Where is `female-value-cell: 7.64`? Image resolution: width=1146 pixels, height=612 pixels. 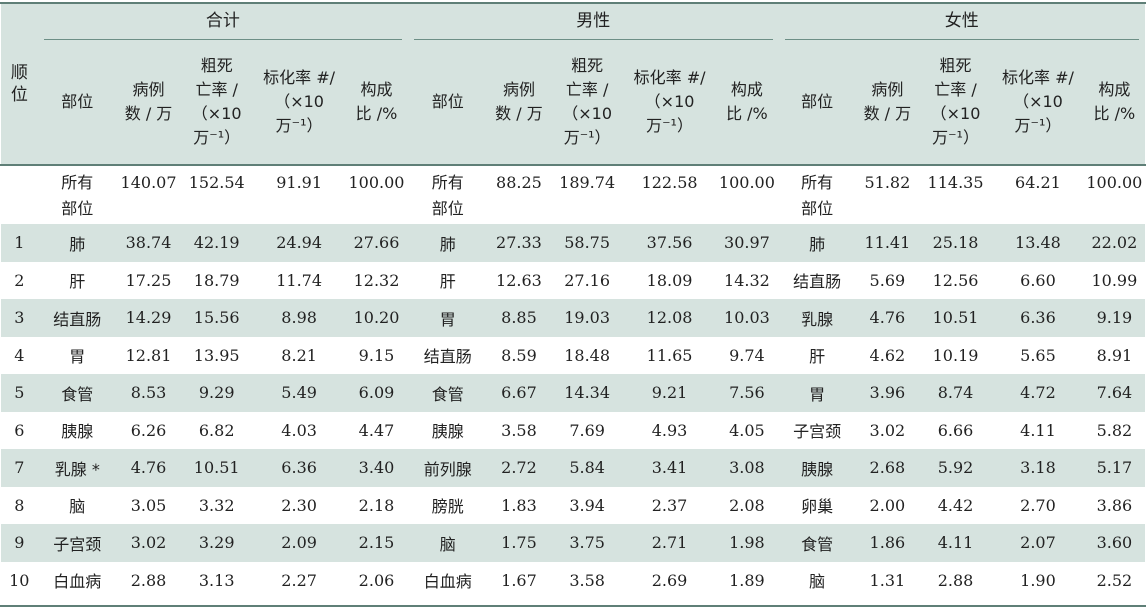 female-value-cell: 7.64 is located at coordinates (1114, 393).